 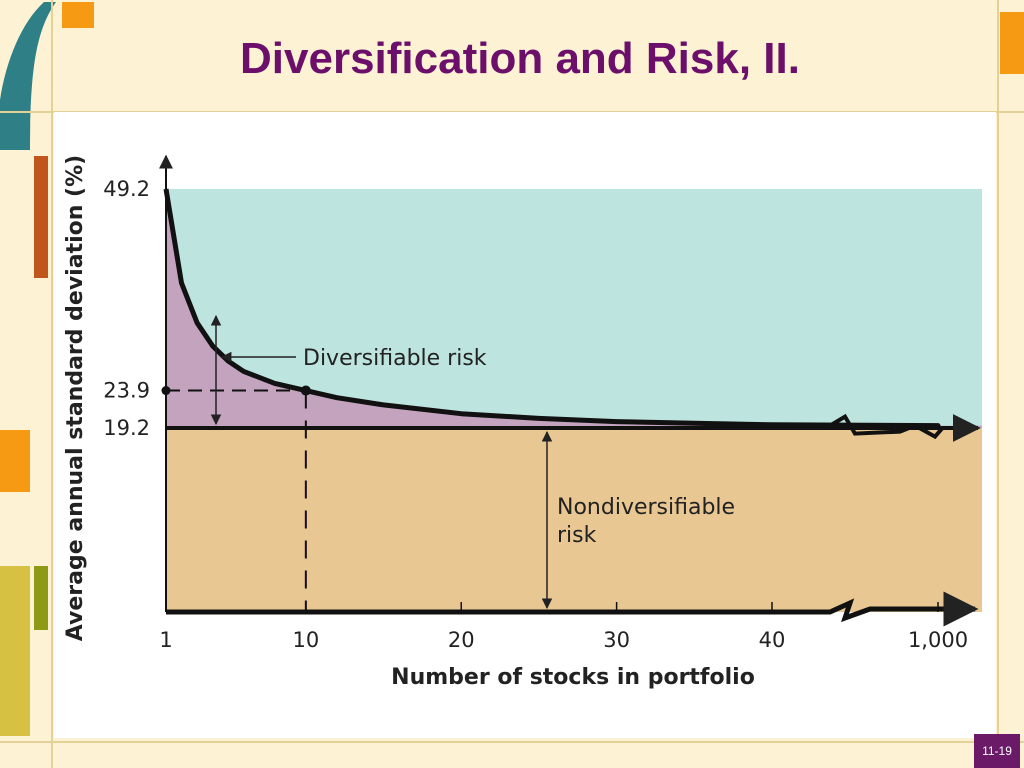 I want to click on y-tick-label: 19.2, so click(x=126, y=428).